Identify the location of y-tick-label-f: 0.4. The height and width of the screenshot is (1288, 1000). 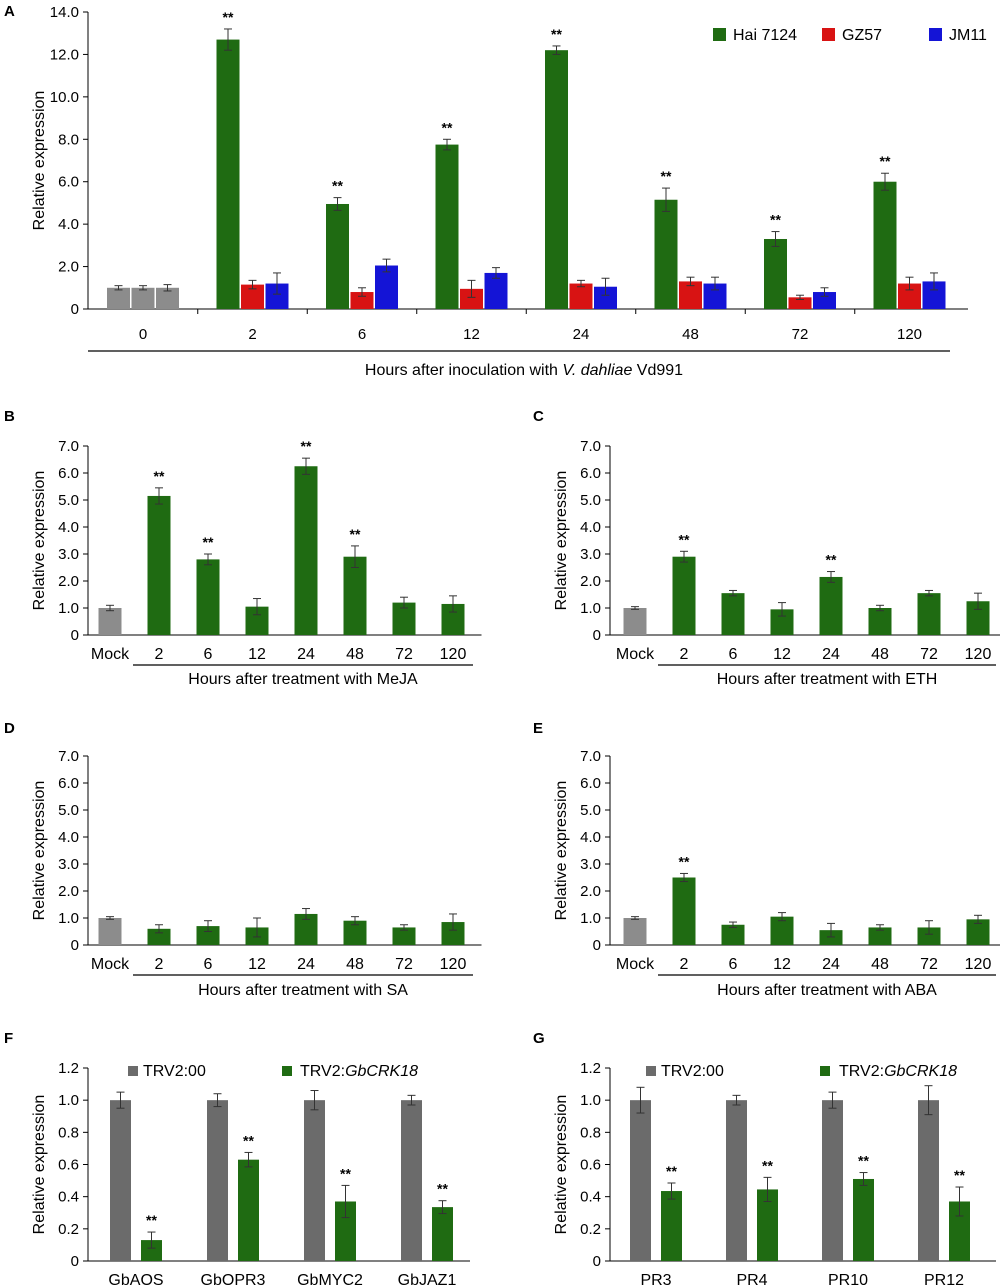
(68, 1197).